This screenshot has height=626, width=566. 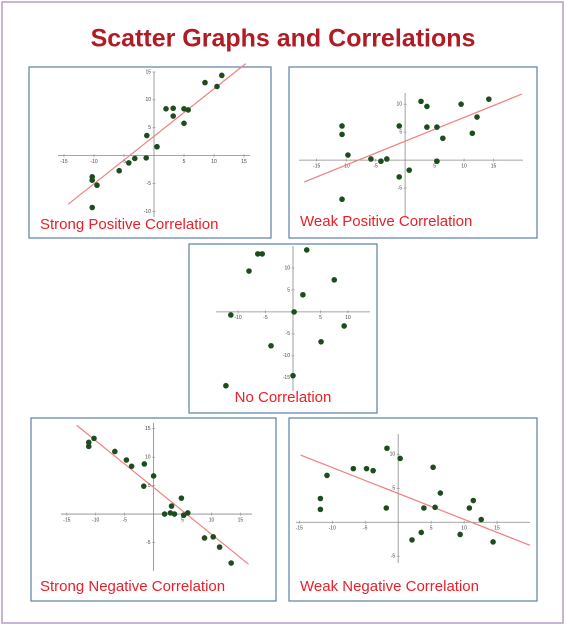 I want to click on y-tick-label: -15, so click(x=286, y=378).